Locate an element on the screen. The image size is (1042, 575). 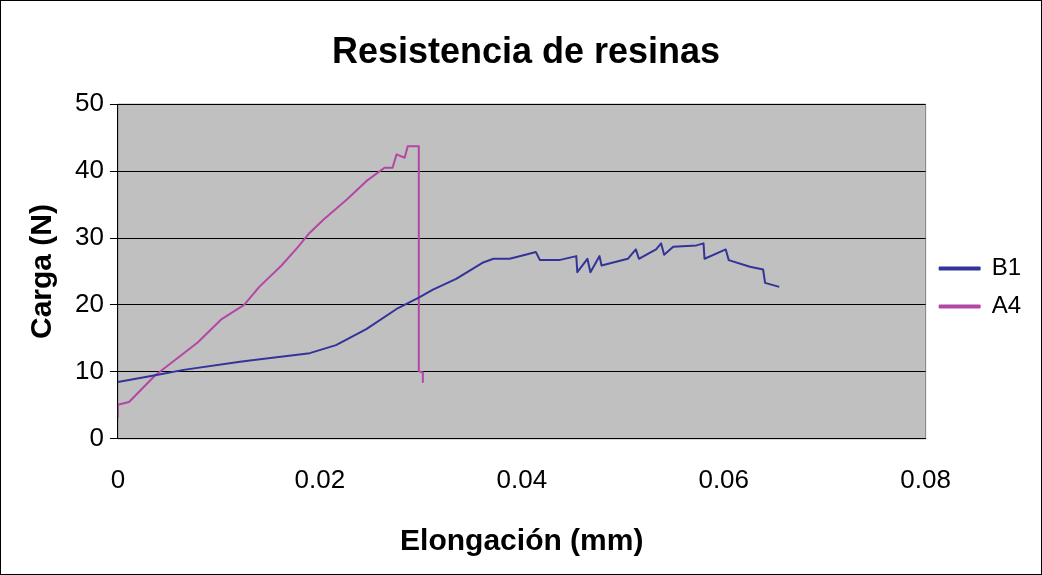
x-tick-label: 0.08 is located at coordinates (925, 478).